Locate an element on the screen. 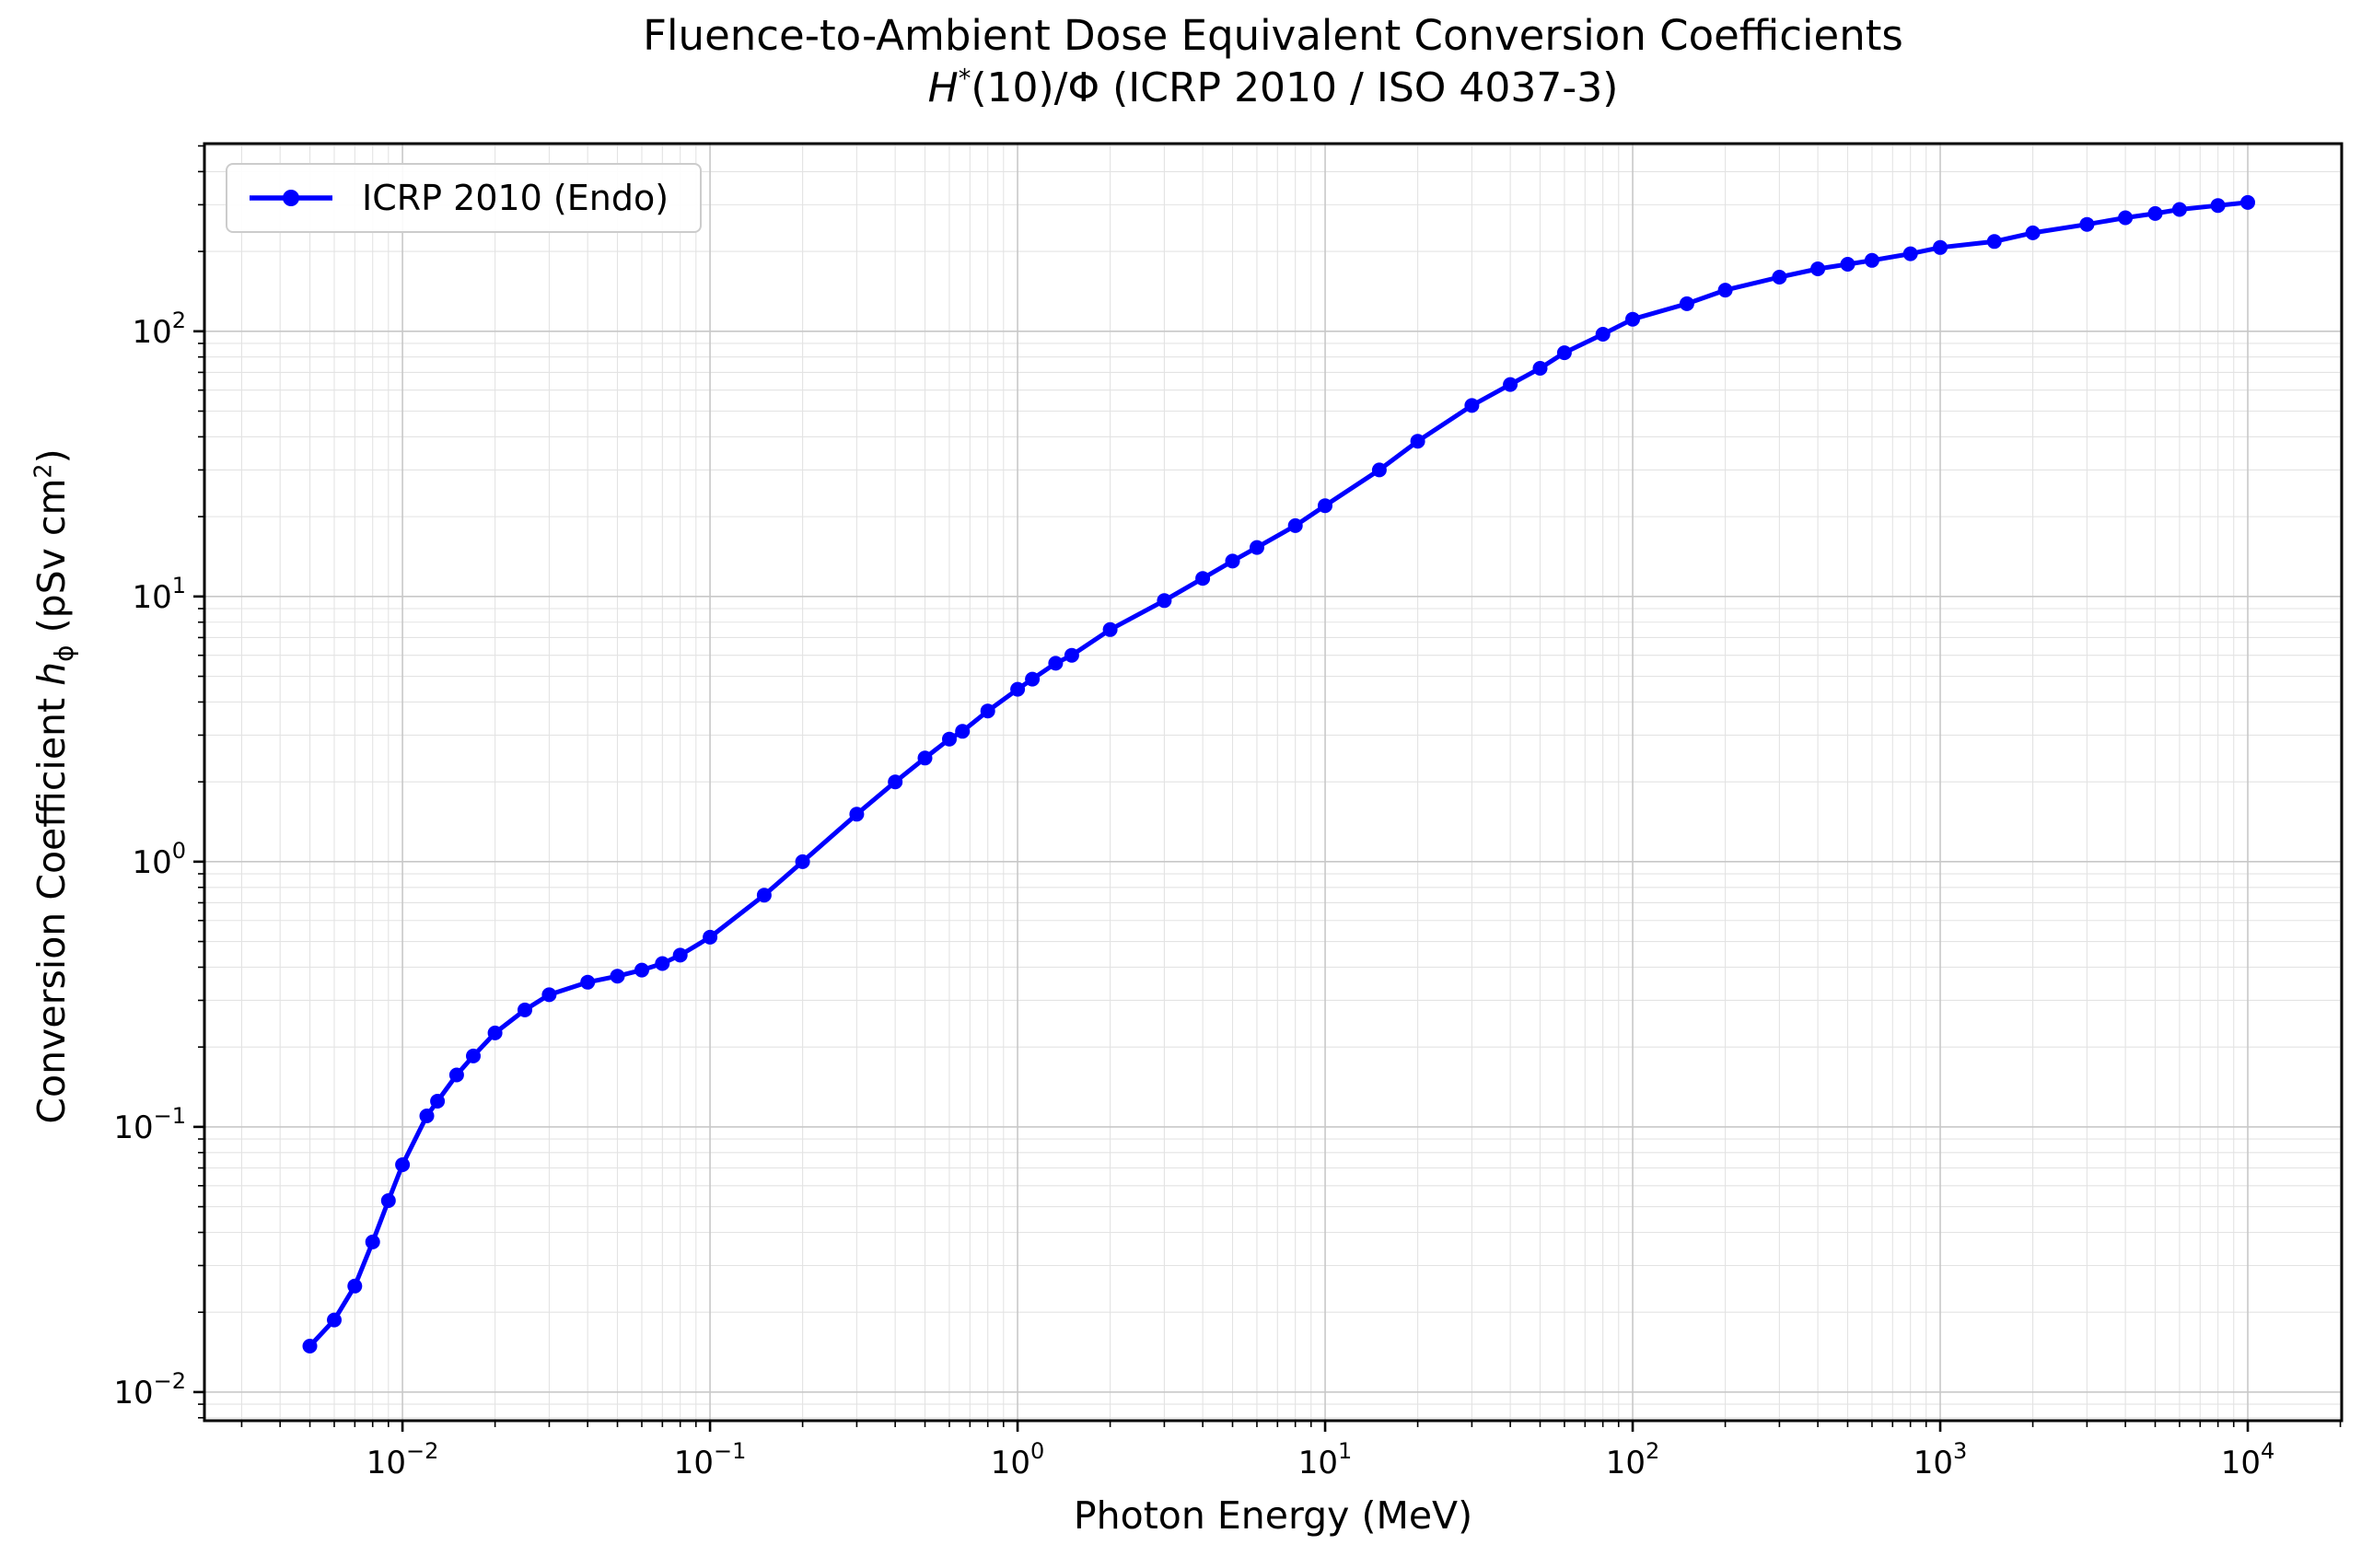 This screenshot has width=2373, height=1568. legend-swatch is located at coordinates (291, 198).